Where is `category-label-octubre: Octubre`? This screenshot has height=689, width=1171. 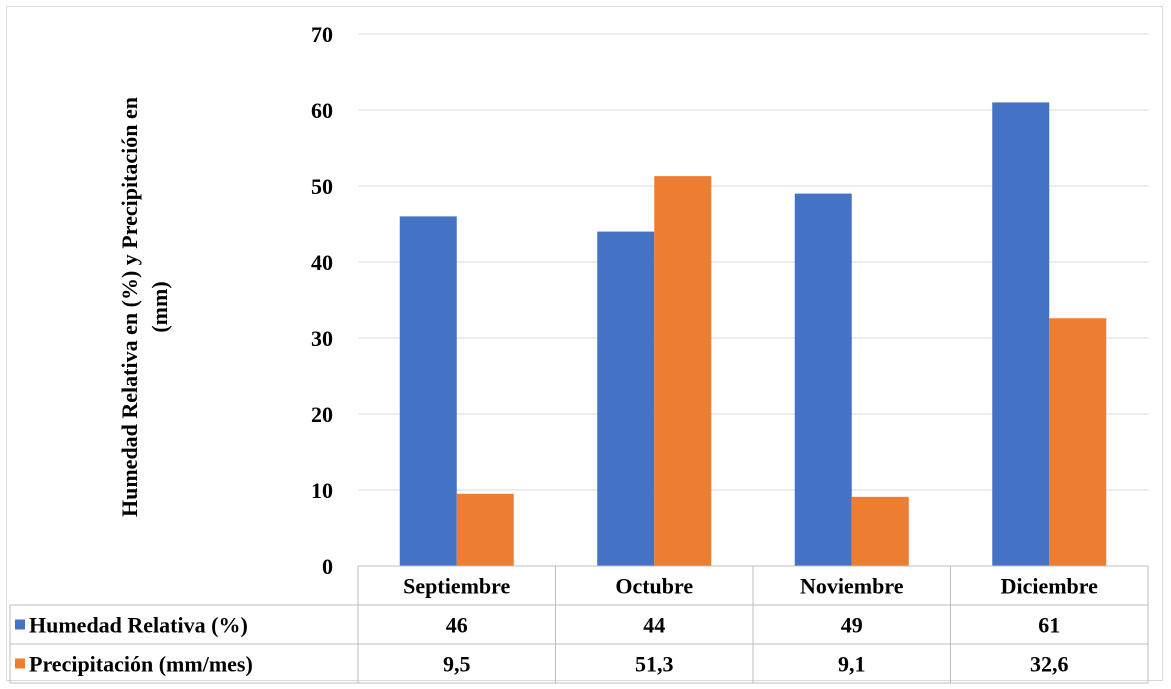 category-label-octubre: Octubre is located at coordinates (654, 586).